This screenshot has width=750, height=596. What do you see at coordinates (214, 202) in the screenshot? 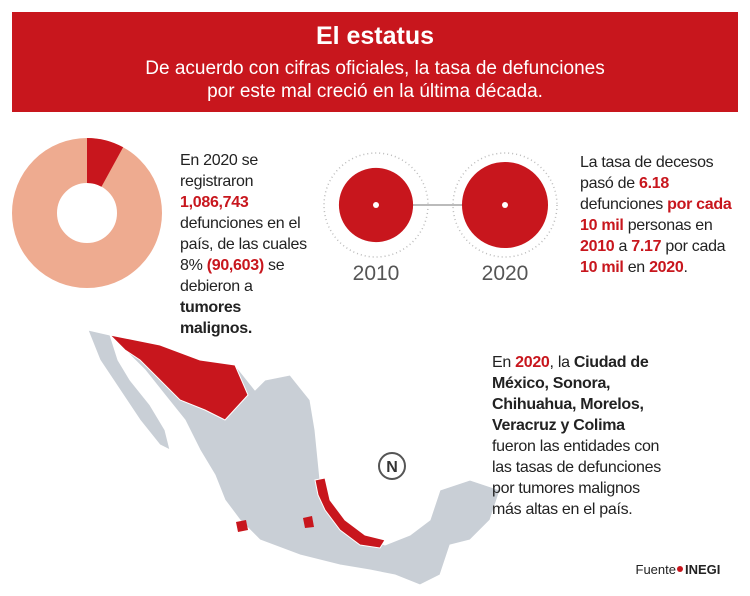
I see `text: 1,086,743` at bounding box center [214, 202].